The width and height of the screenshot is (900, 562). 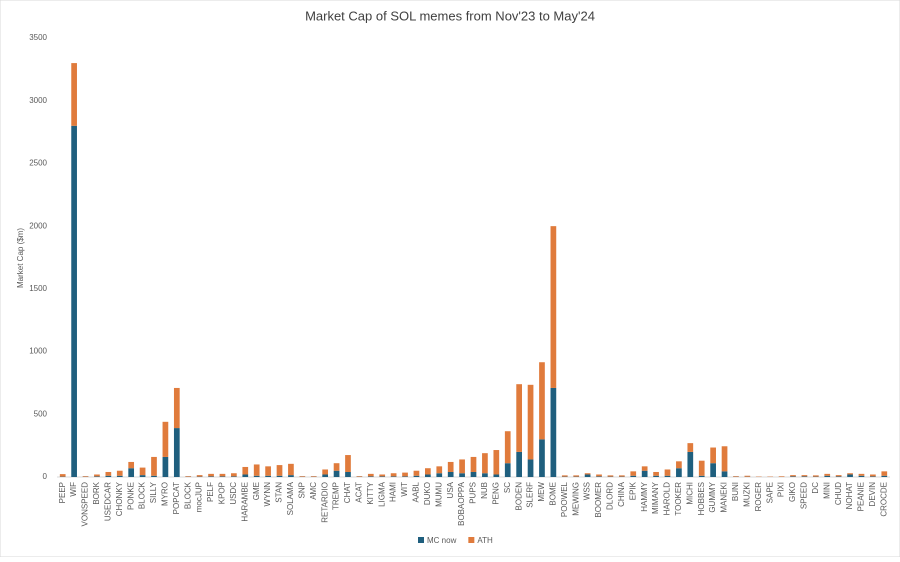 I want to click on y-tick-label: 3500, so click(x=38, y=37).